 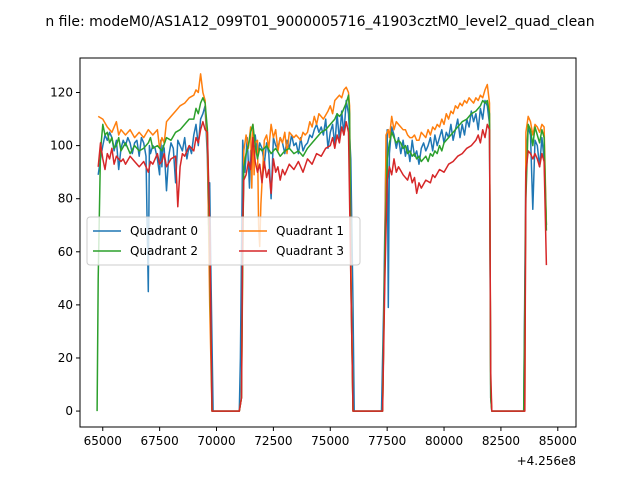 I want to click on x-tick-label: 67500, so click(x=160, y=441).